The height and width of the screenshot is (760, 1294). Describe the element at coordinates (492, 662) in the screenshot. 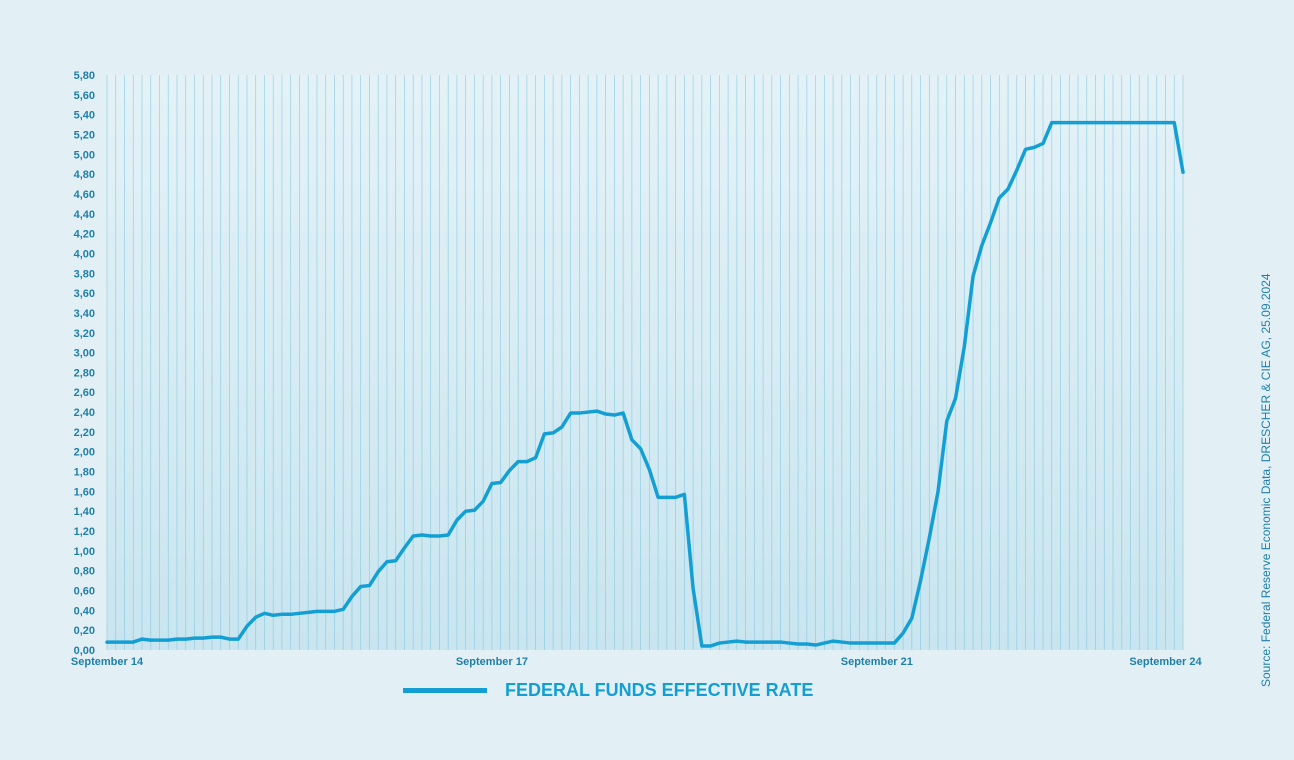

I see `x-tick-label: September 17` at that location.